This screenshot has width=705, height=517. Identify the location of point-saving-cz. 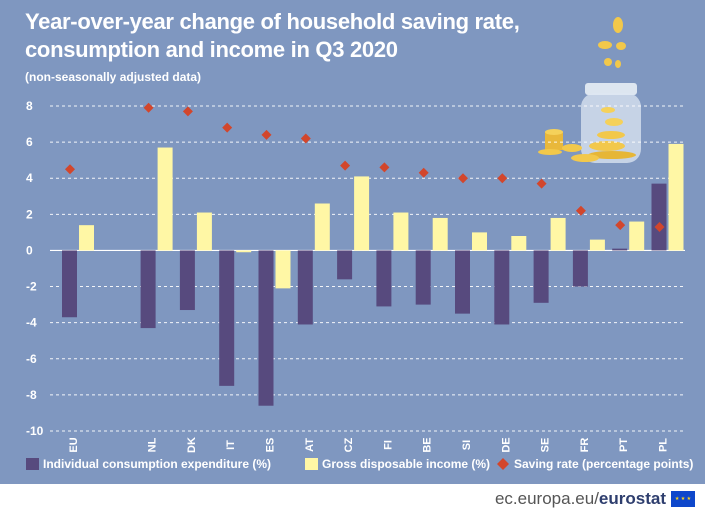
(345, 165).